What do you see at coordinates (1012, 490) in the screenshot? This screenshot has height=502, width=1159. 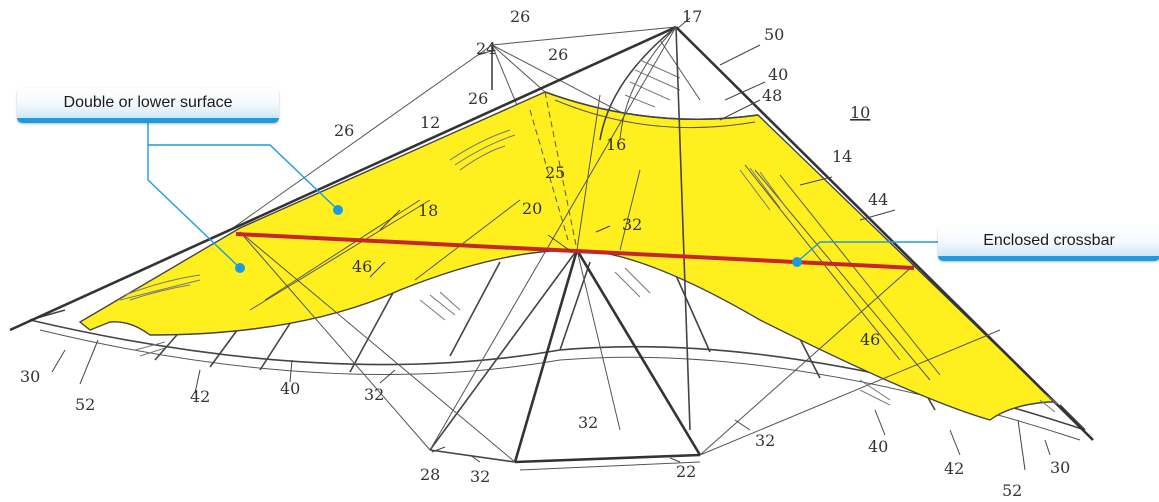 I see `ref-52-right: 52` at bounding box center [1012, 490].